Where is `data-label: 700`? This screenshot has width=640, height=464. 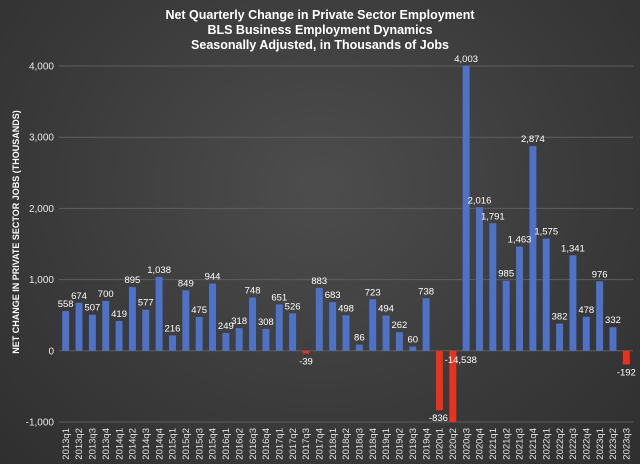 data-label: 700 is located at coordinates (106, 294).